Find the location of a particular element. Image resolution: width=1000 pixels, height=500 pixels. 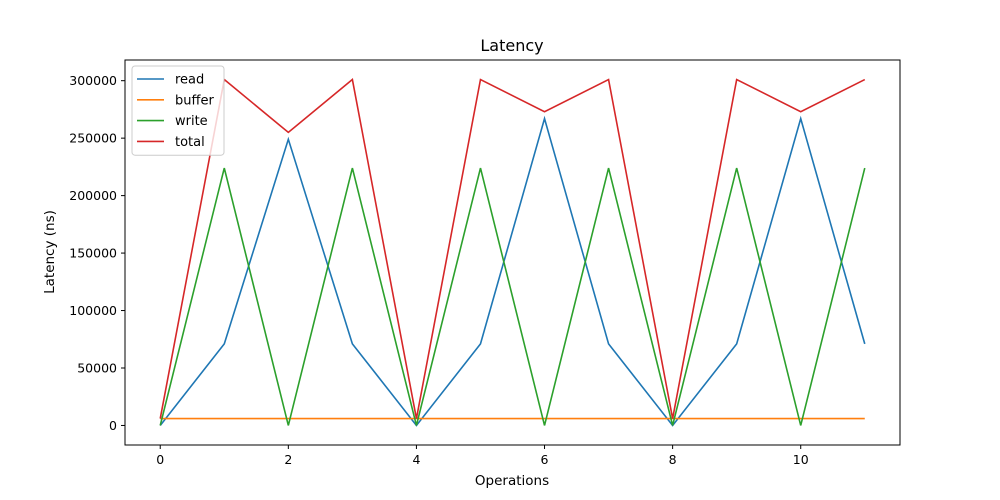

legend-label-read: read is located at coordinates (189, 80).